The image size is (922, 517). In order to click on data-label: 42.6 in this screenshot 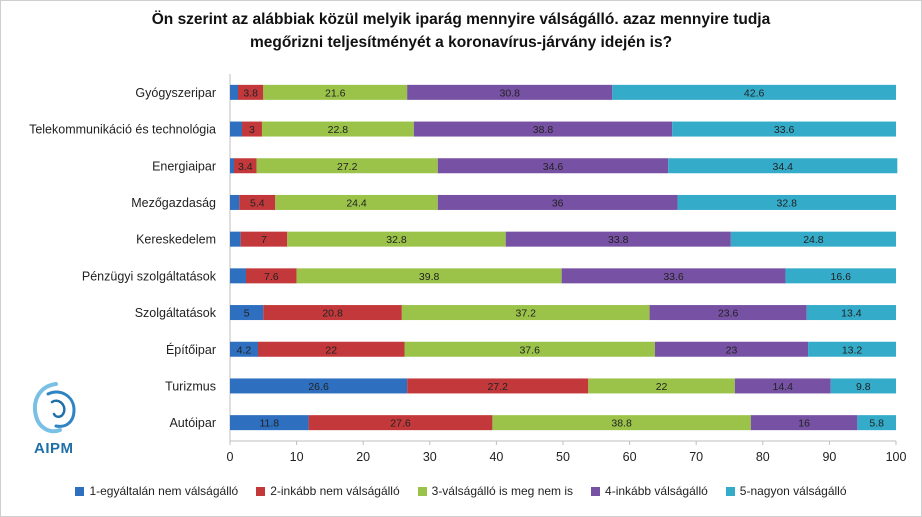, I will do `click(754, 93)`.